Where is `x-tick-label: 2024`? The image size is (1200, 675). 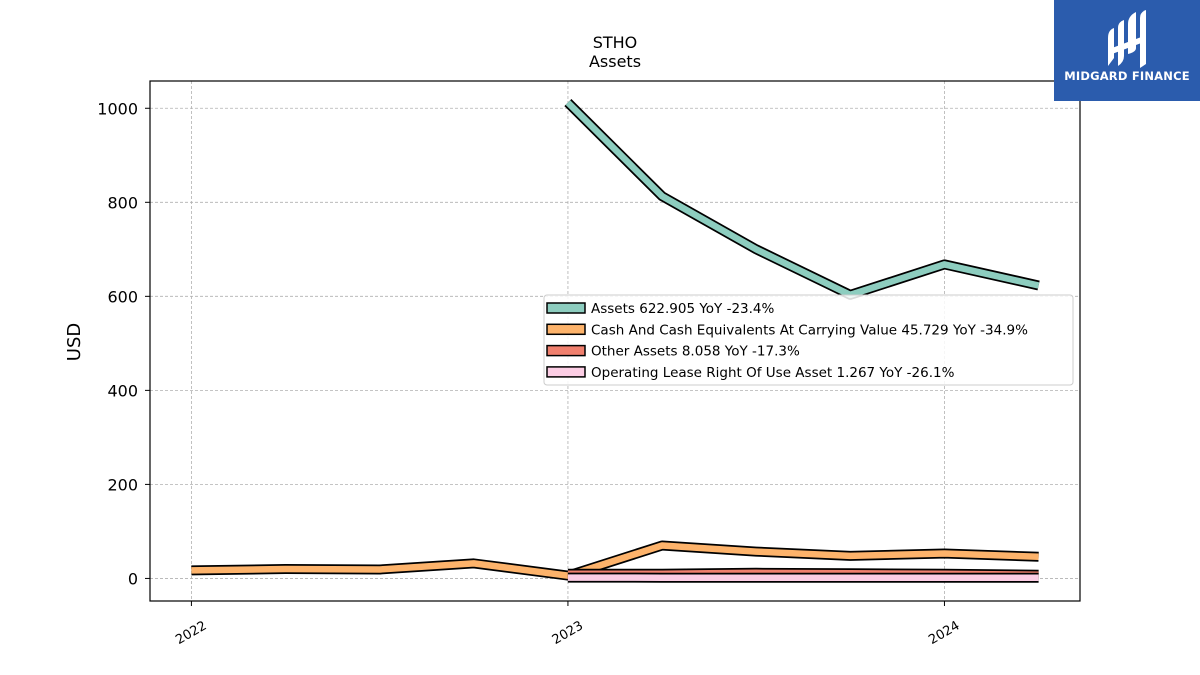 x-tick-label: 2024 is located at coordinates (944, 633).